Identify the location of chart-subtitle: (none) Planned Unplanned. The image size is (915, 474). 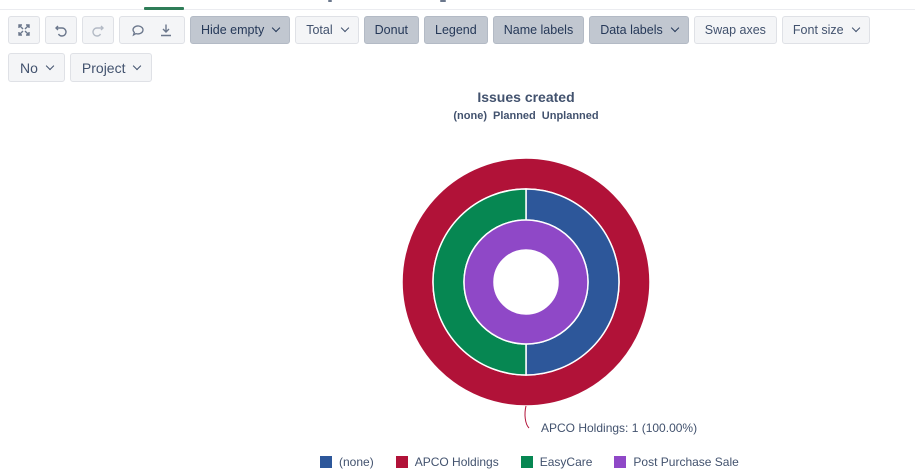
(457, 116).